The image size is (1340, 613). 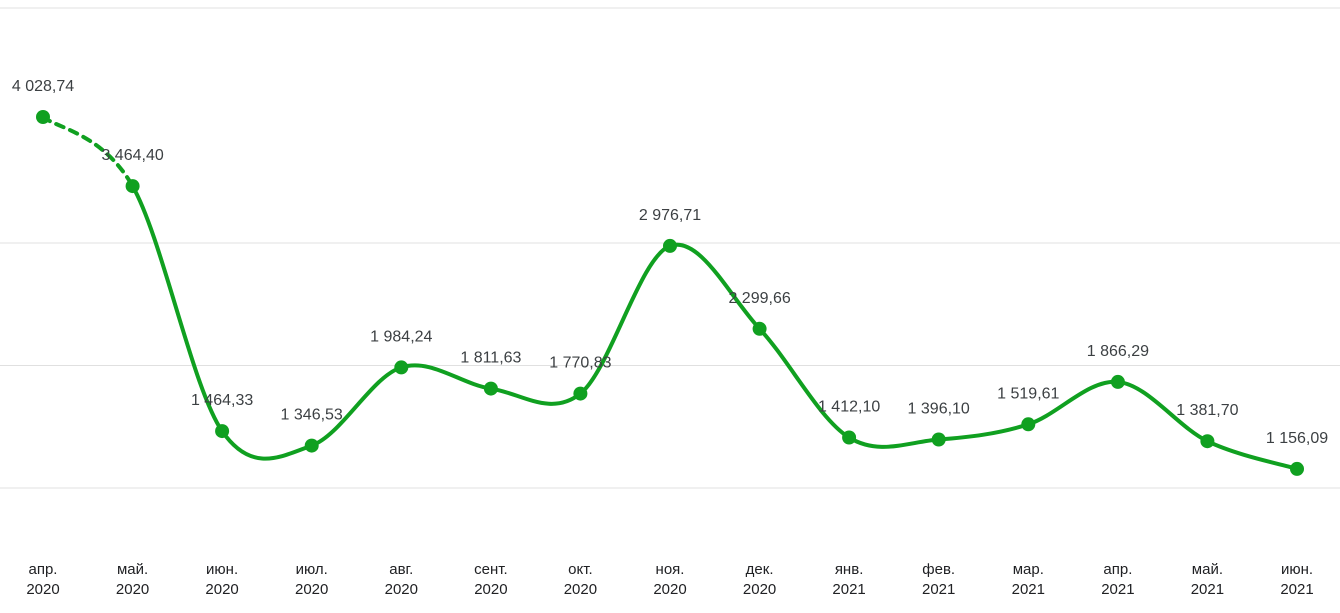 I want to click on x-axis-label-month: окт., so click(x=580, y=569).